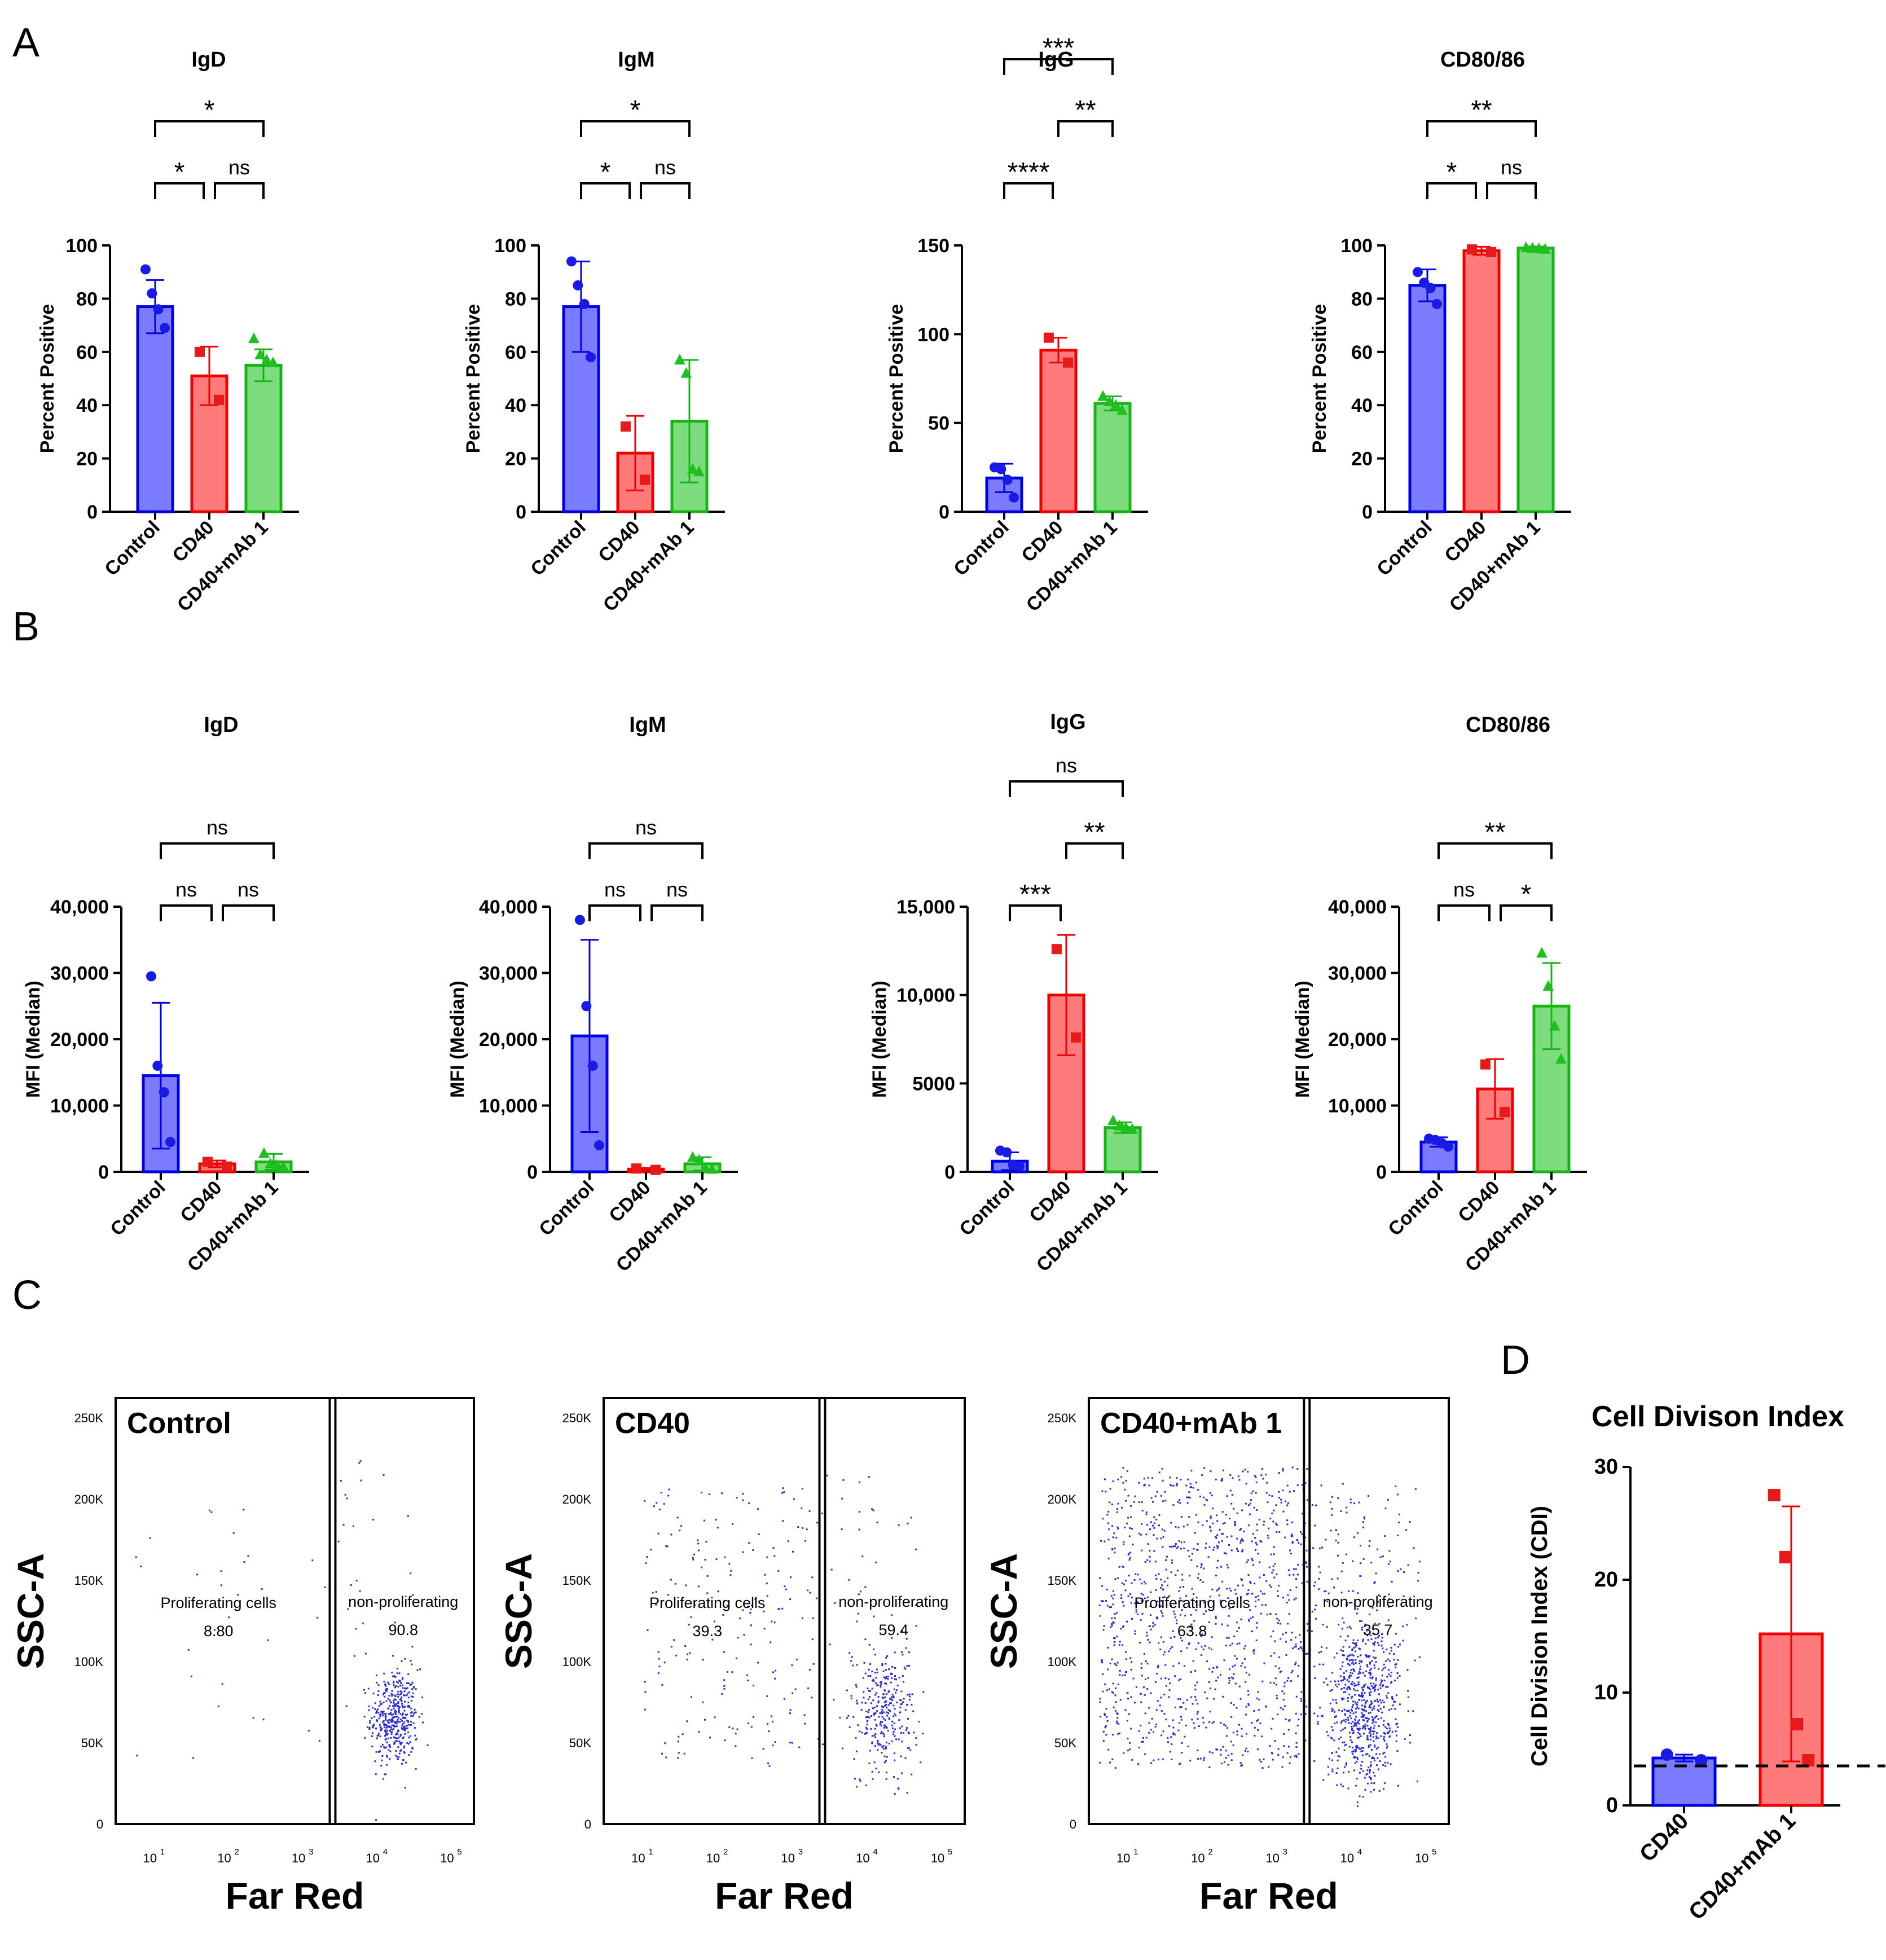 Image resolution: width=1886 pixels, height=1960 pixels. What do you see at coordinates (1192, 1602) in the screenshot?
I see `gate-label: Proliferating cells` at bounding box center [1192, 1602].